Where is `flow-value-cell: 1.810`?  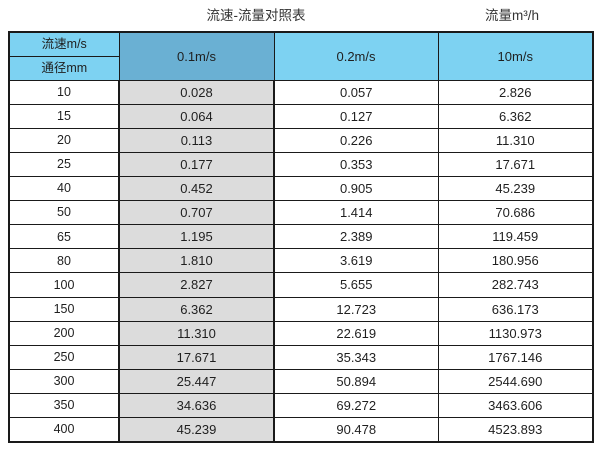 flow-value-cell: 1.810 is located at coordinates (196, 261).